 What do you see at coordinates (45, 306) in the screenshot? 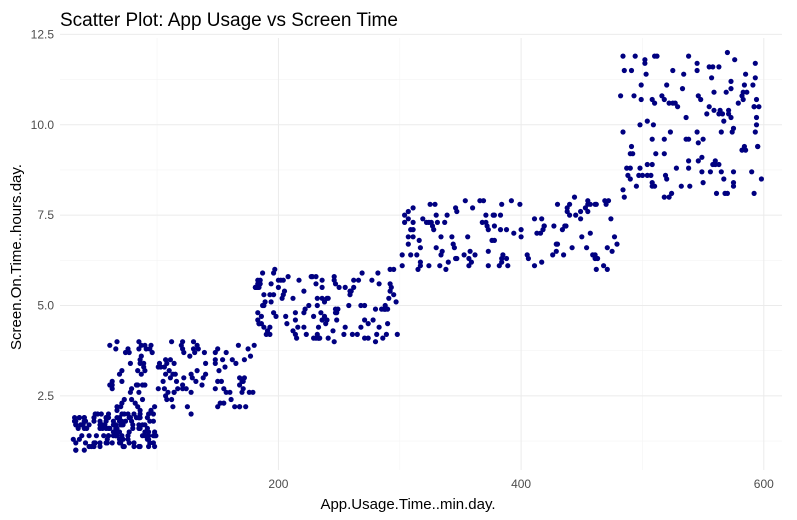
I see `y-tick-label: 5.0` at bounding box center [45, 306].